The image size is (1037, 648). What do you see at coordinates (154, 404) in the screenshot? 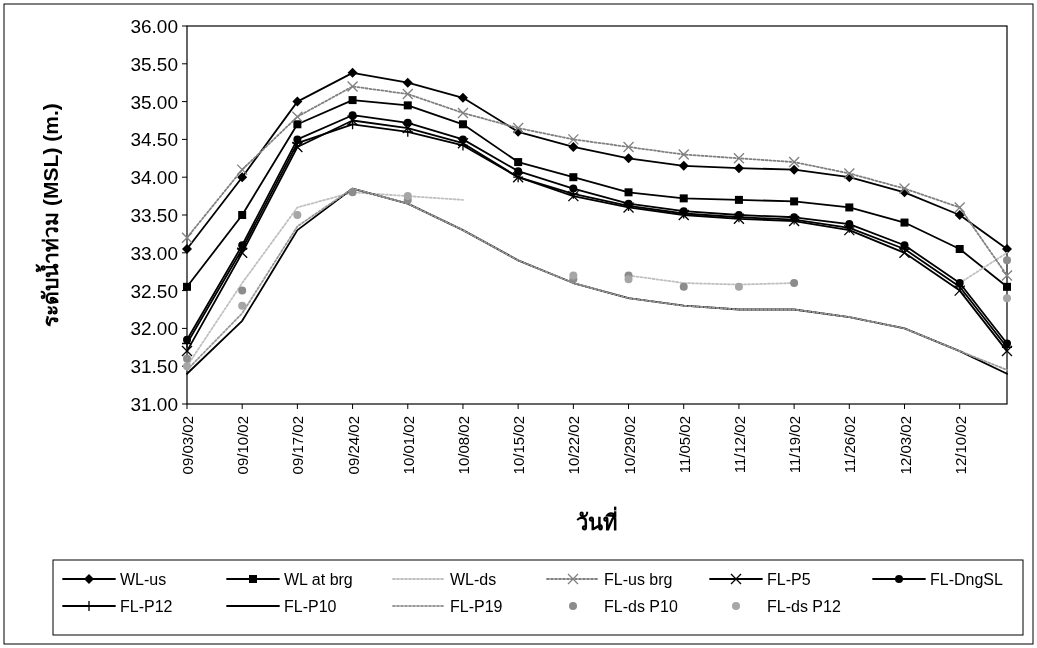
I see `y-tick-label: 31.00` at bounding box center [154, 404].